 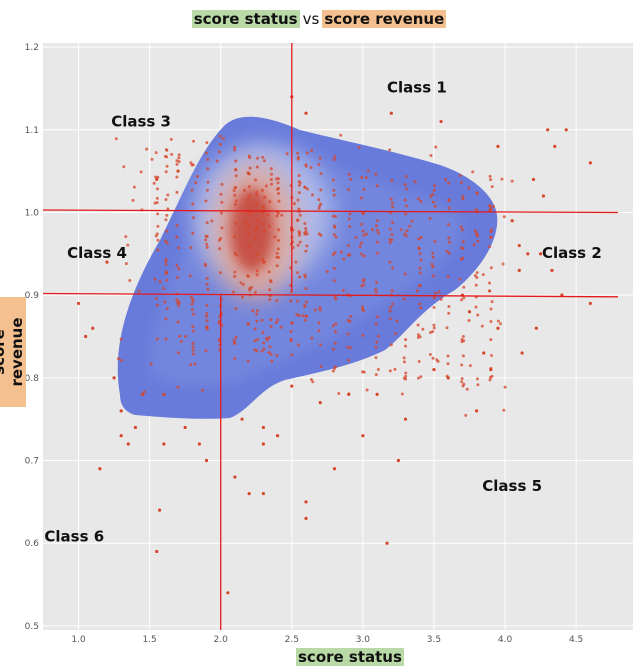 What do you see at coordinates (434, 640) in the screenshot?
I see `x-tick-label: 3.5` at bounding box center [434, 640].